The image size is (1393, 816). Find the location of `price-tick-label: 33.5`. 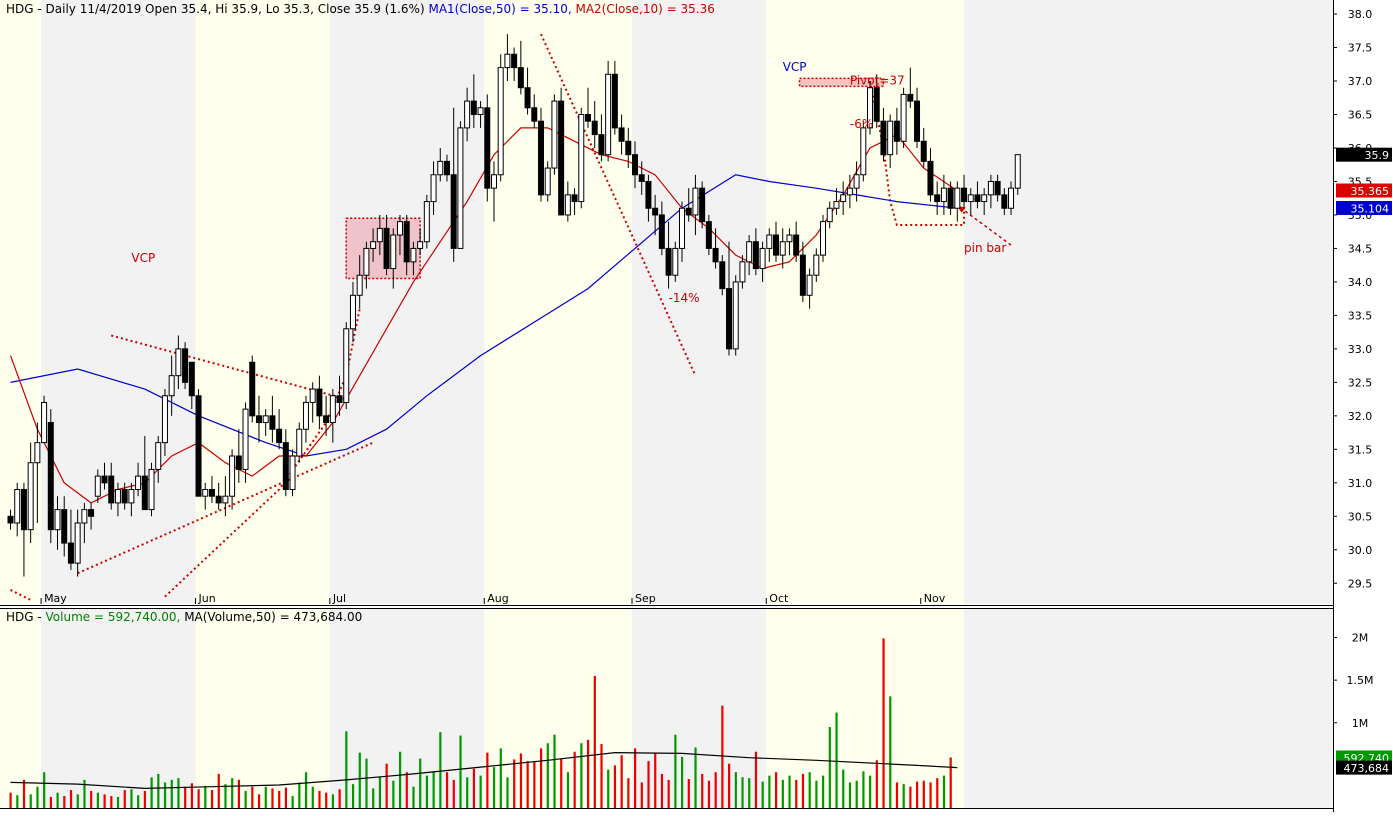

price-tick-label: 33.5 is located at coordinates (1360, 315).